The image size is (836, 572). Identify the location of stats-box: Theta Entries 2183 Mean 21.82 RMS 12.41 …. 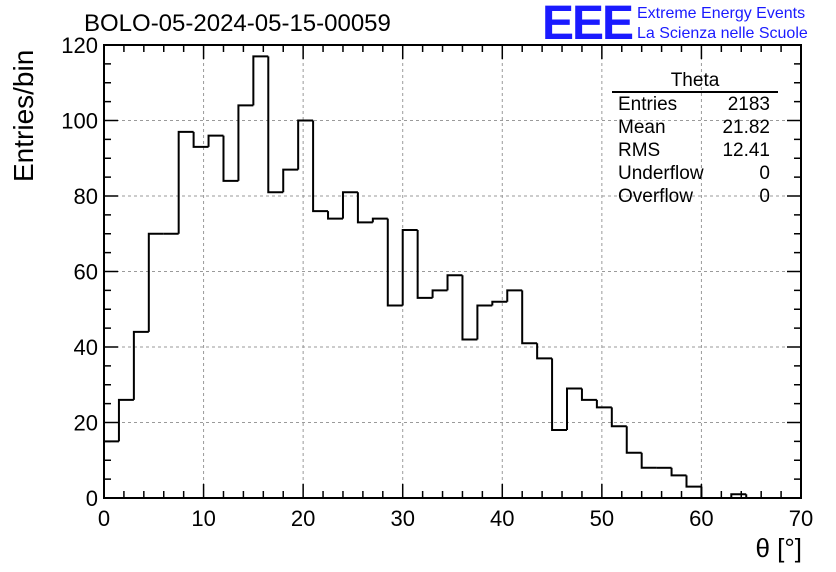
(695, 139).